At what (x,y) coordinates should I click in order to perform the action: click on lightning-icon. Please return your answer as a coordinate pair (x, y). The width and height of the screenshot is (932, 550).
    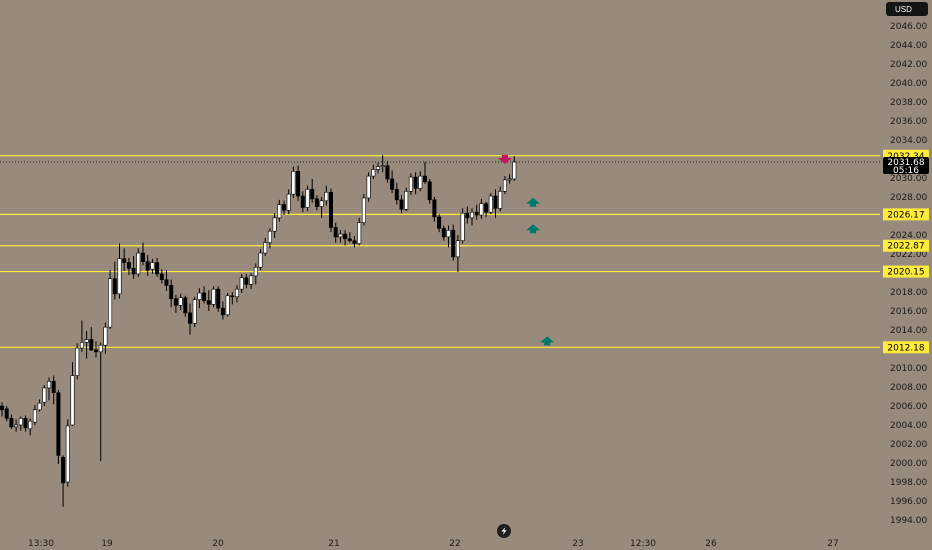
    Looking at the image, I should click on (504, 531).